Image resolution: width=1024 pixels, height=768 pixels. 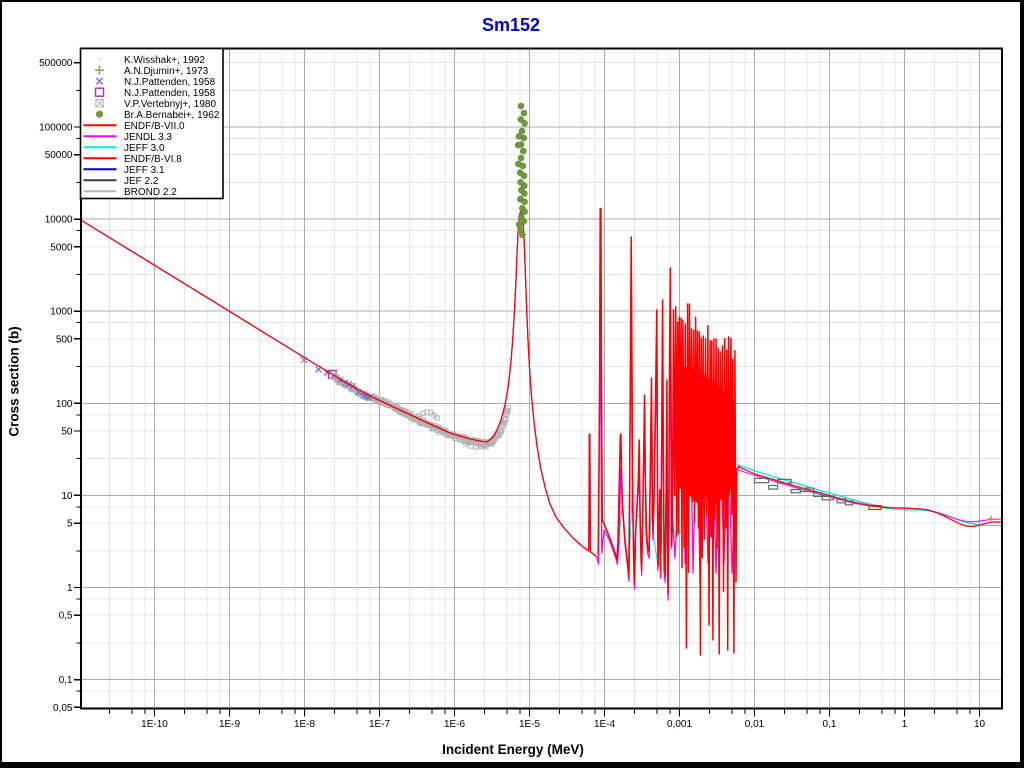 What do you see at coordinates (66, 616) in the screenshot?
I see `svg-text: 0,5` at bounding box center [66, 616].